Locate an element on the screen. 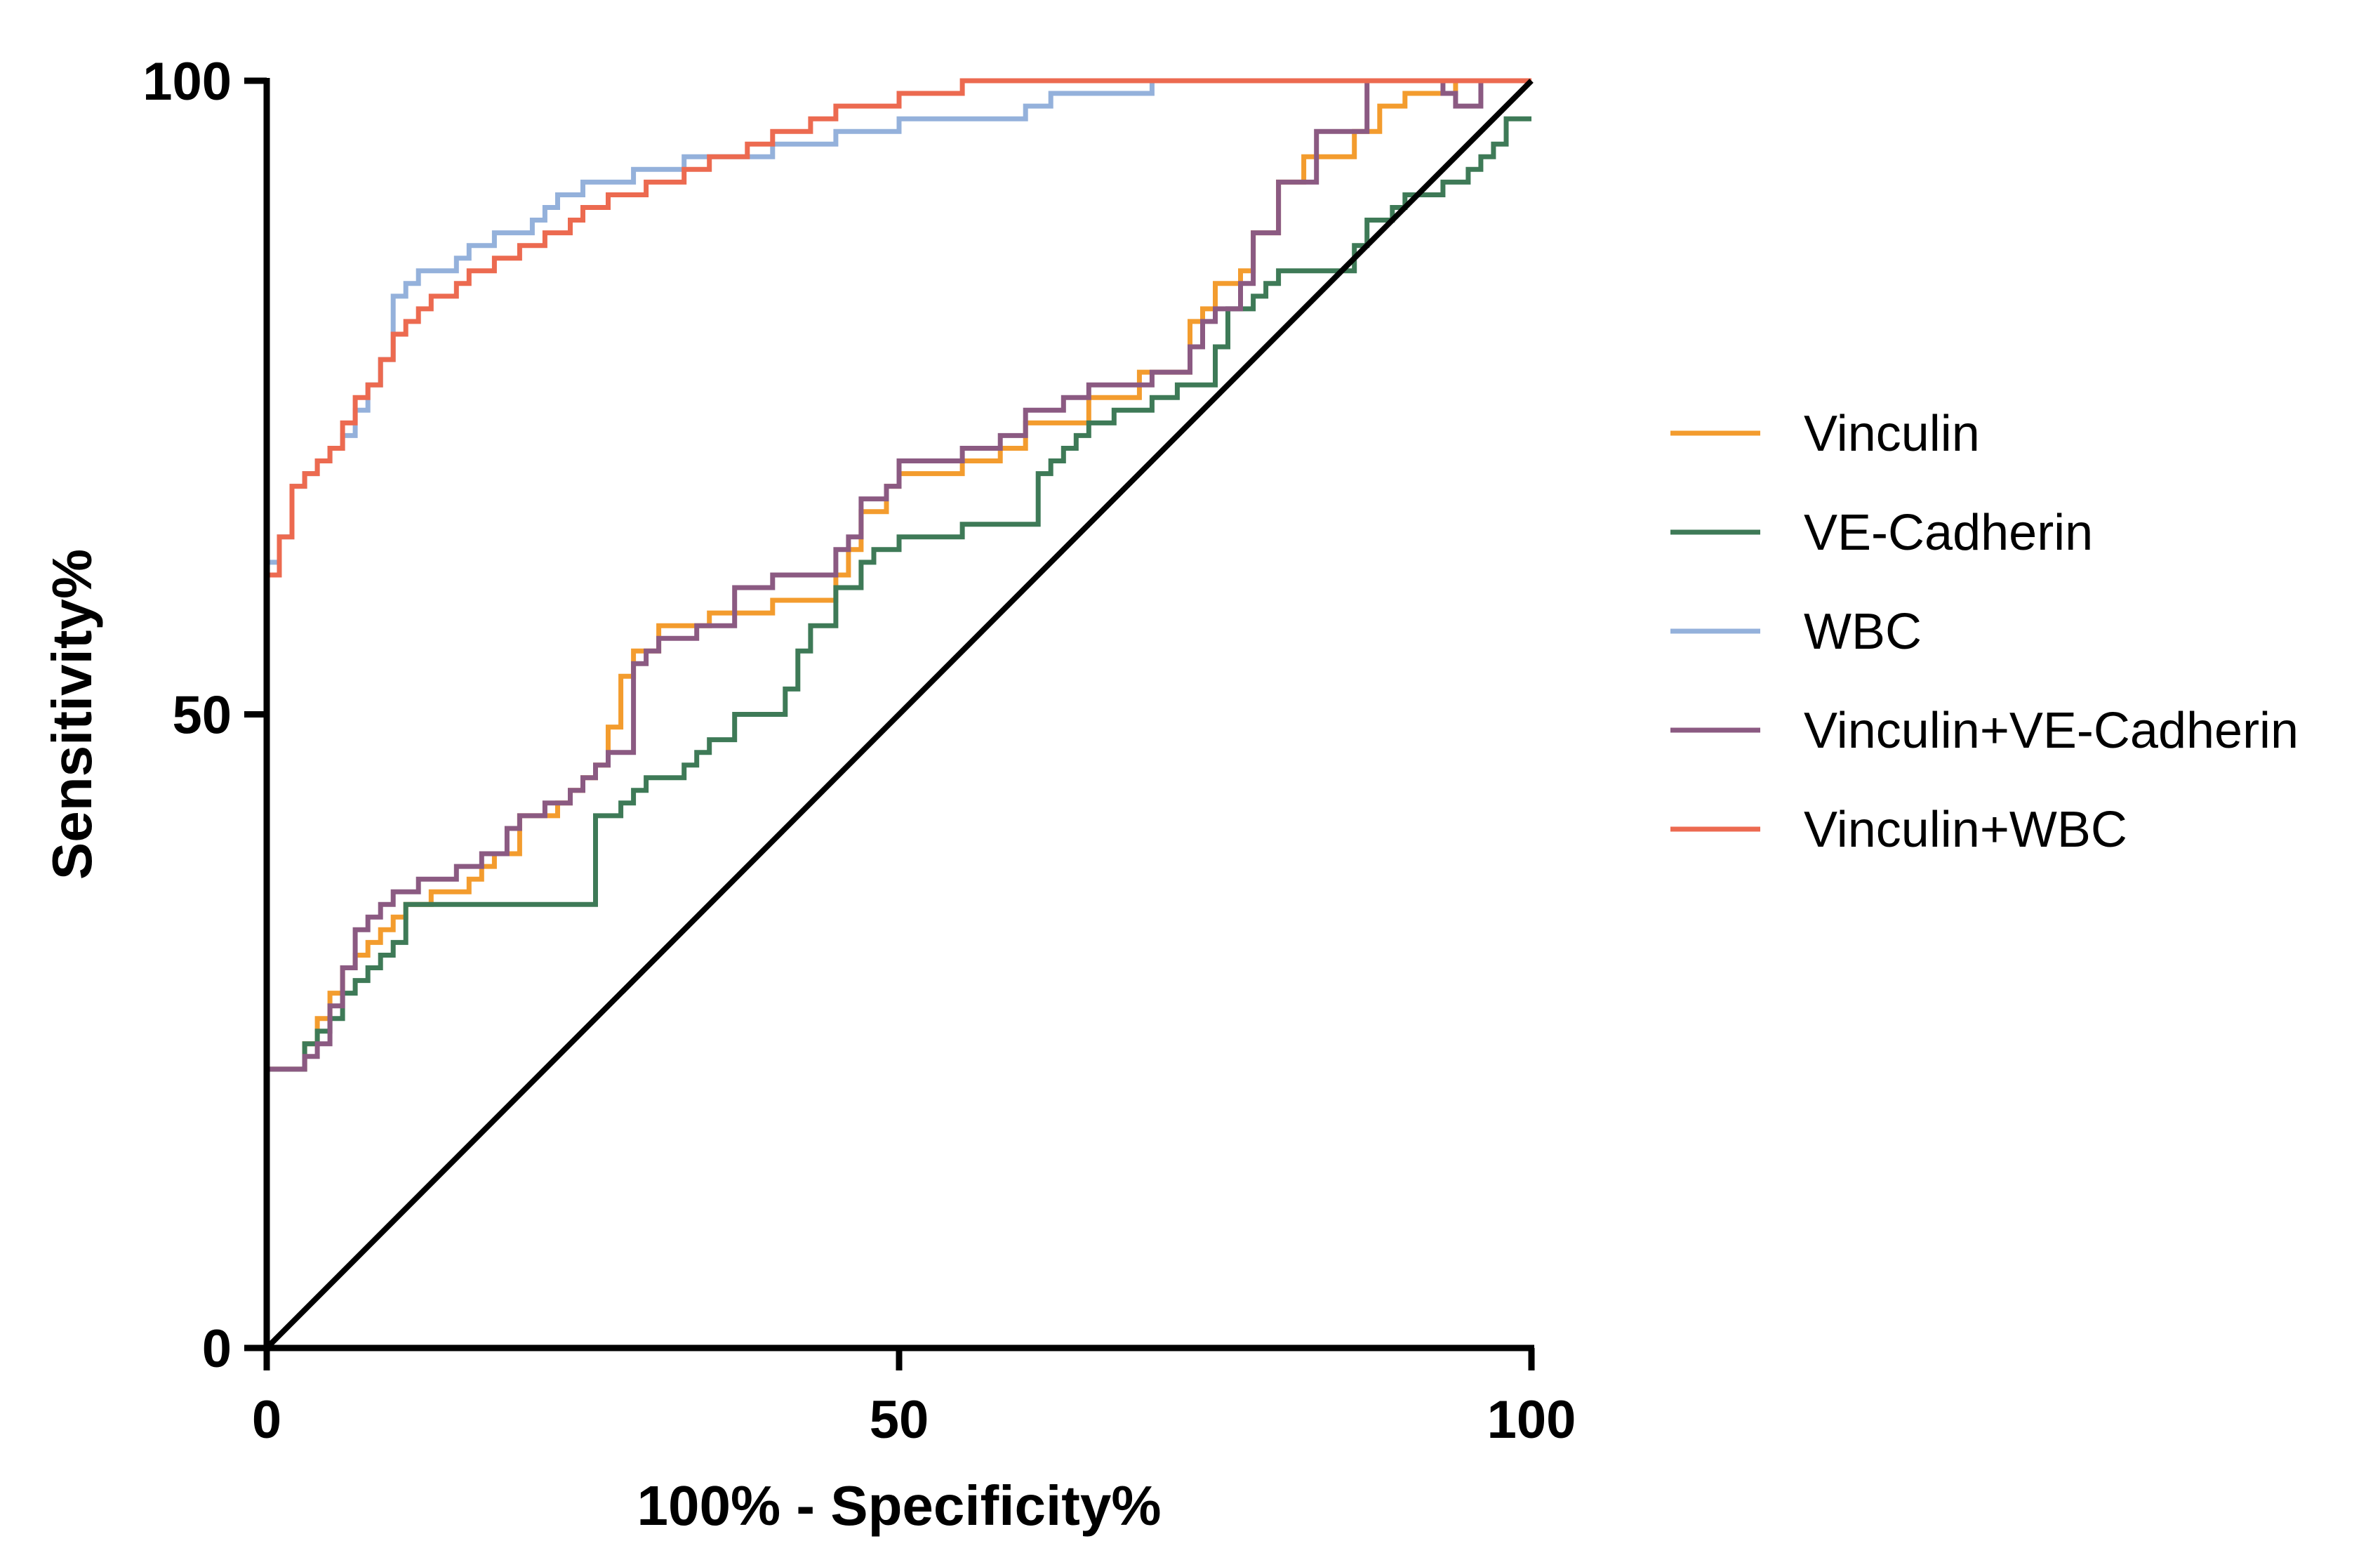 The image size is (2380, 1560). y-tick-label: 0 is located at coordinates (217, 1349).